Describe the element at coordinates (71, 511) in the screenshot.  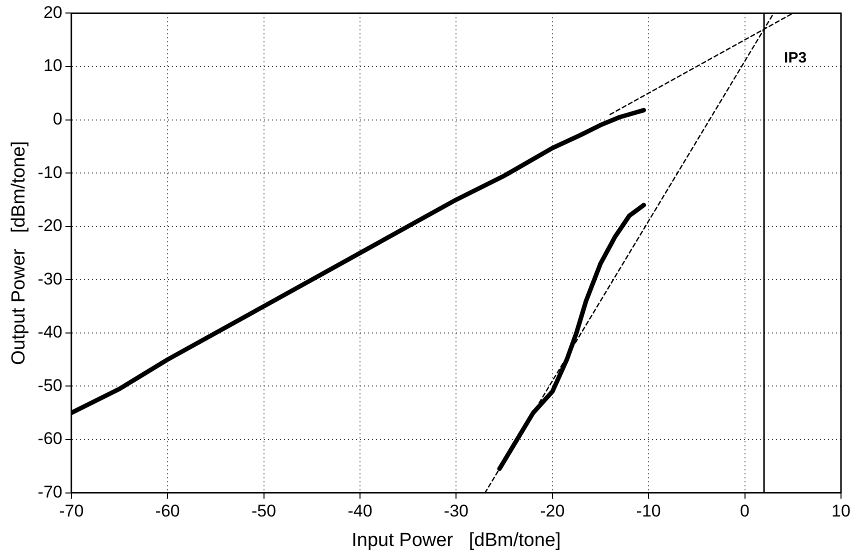
I see `x-tick-label: -70` at that location.